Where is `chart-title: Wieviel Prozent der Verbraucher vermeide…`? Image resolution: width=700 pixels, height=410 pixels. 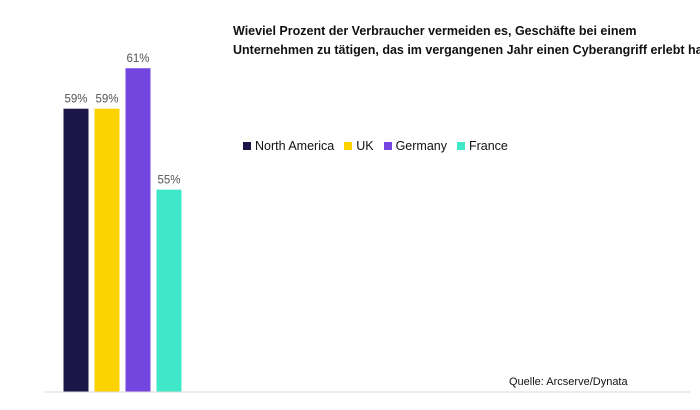 chart-title: Wieviel Prozent der Verbraucher vermeide… is located at coordinates (466, 41).